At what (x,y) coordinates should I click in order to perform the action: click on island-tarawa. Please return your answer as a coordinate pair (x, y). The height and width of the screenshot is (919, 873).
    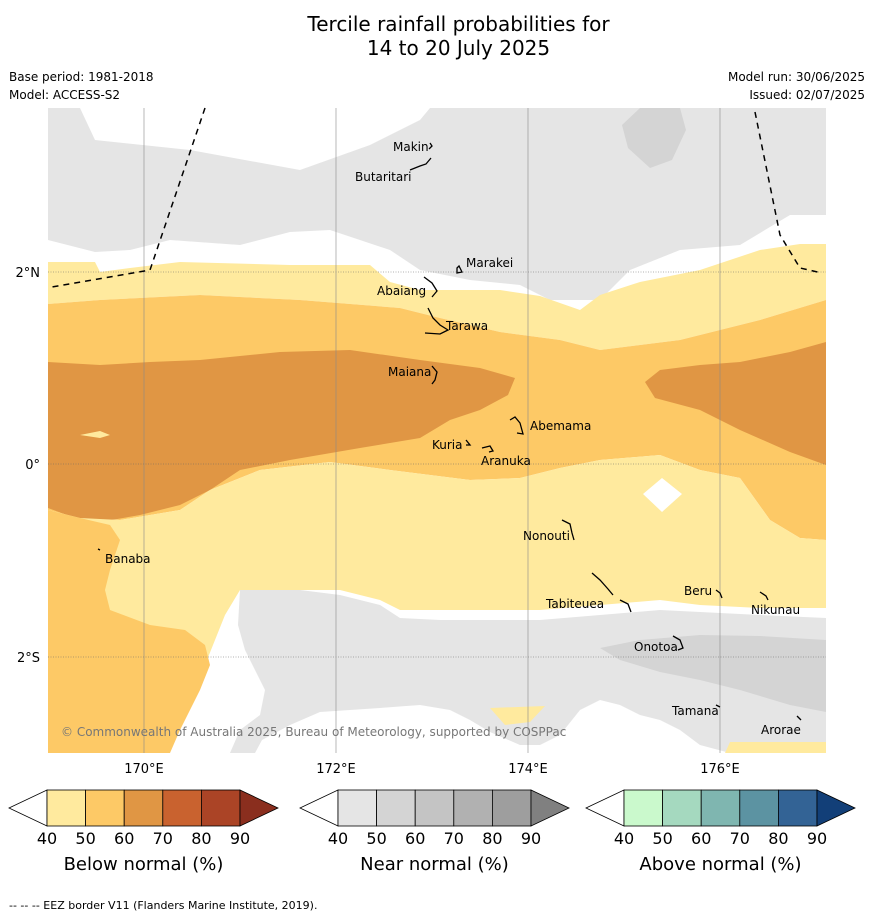
    Looking at the image, I should click on (437, 321).